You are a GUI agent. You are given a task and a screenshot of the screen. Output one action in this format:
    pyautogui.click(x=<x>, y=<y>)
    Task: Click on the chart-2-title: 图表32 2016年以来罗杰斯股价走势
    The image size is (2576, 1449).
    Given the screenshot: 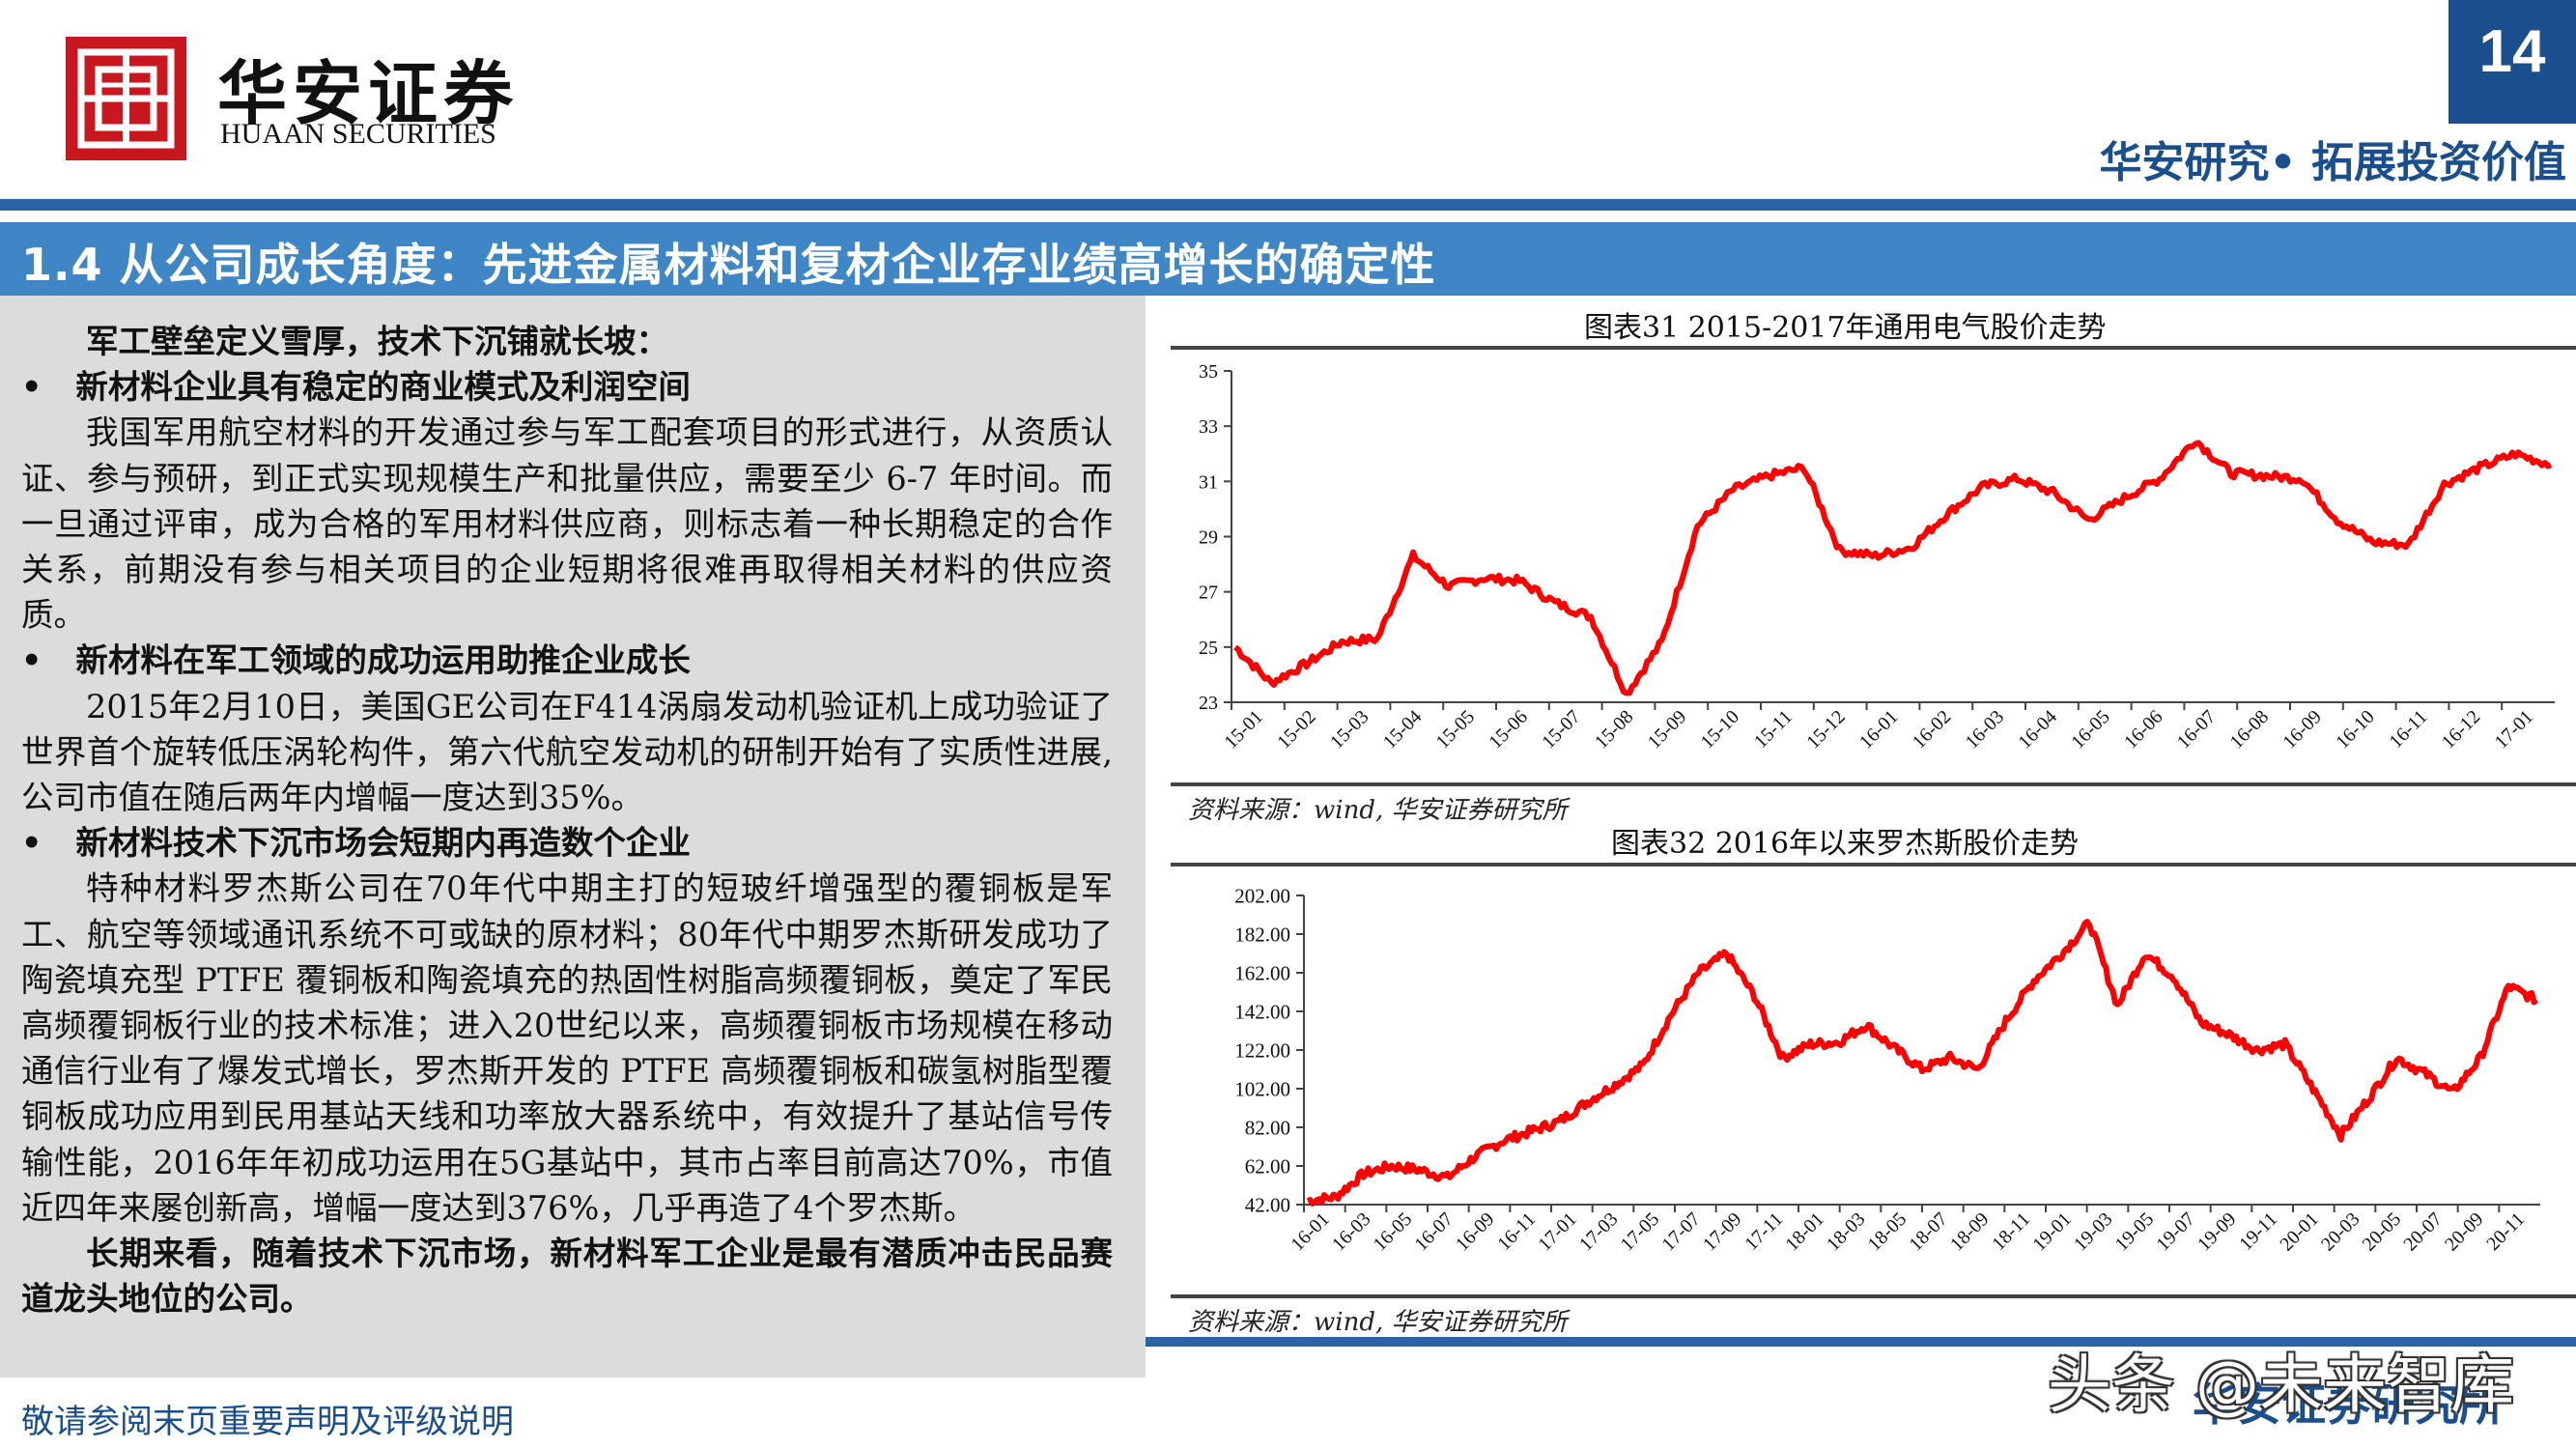 What is the action you would take?
    pyautogui.click(x=1845, y=844)
    